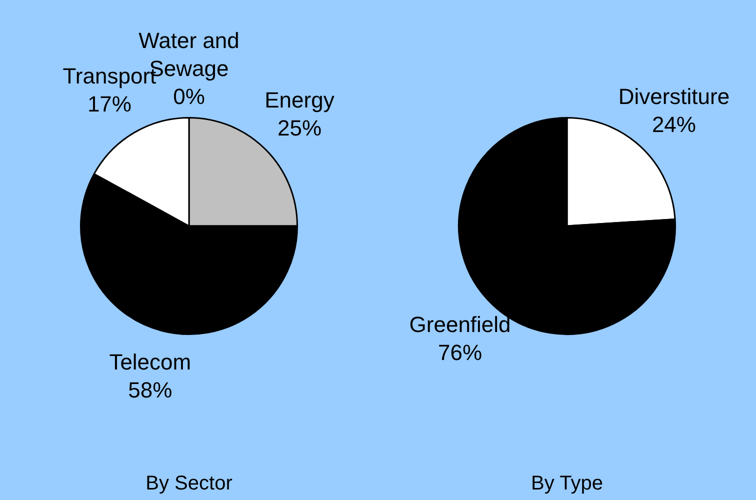 The height and width of the screenshot is (500, 756). I want to click on data-label: 76%, so click(460, 352).